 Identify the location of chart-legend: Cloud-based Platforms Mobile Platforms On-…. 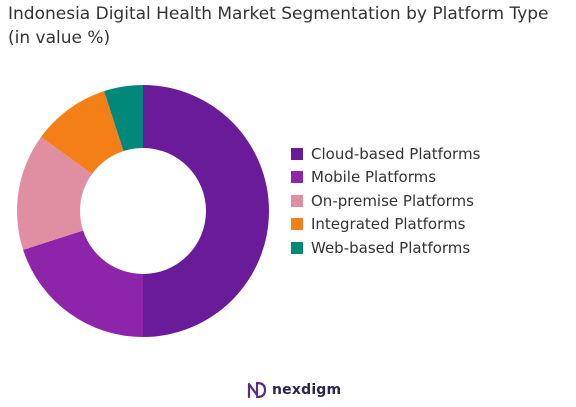
(385, 201).